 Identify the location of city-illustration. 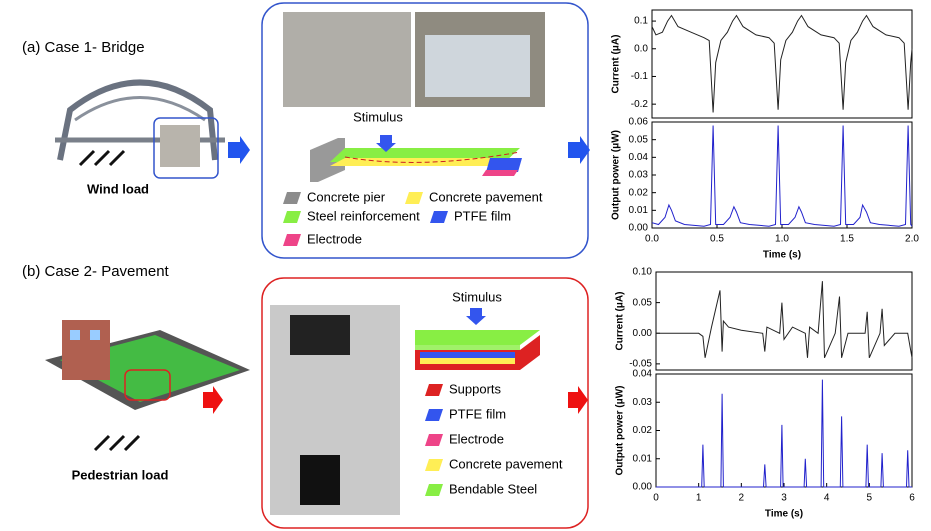
(147, 386).